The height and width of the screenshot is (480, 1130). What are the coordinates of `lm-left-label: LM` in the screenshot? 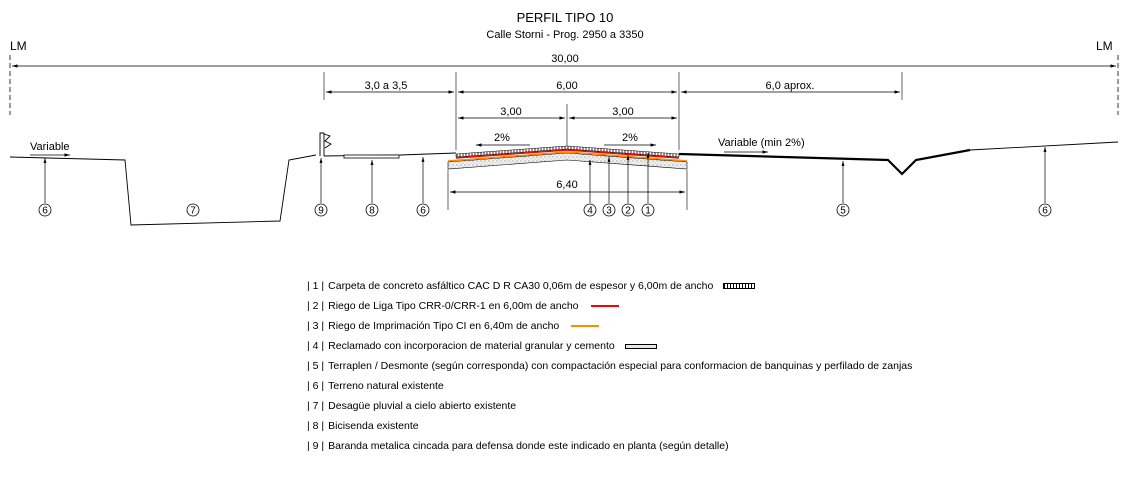 It's located at (18, 46).